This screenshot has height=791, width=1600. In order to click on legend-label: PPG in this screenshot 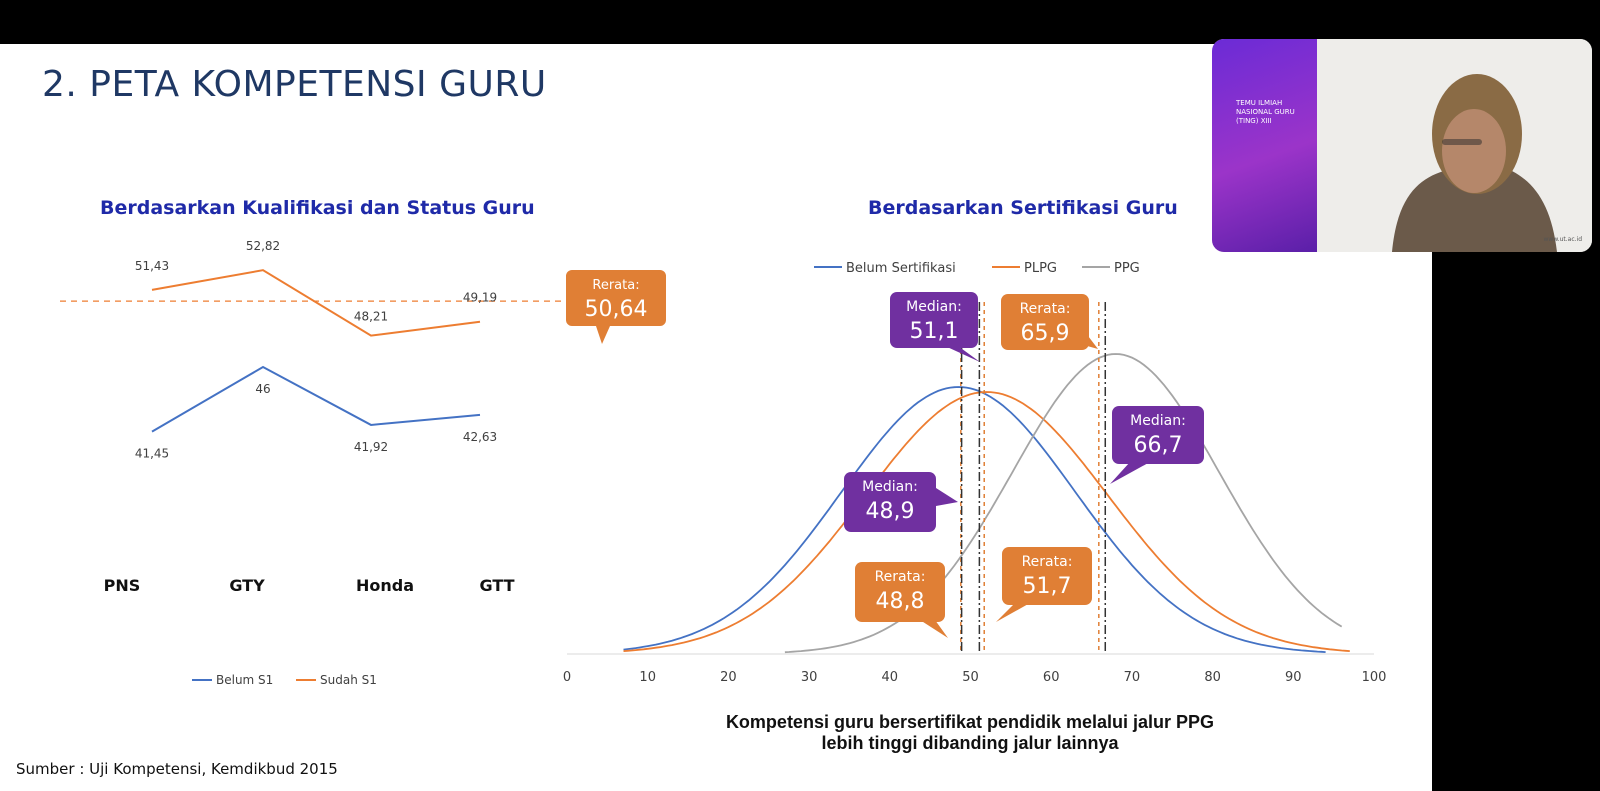, I will do `click(1127, 268)`.